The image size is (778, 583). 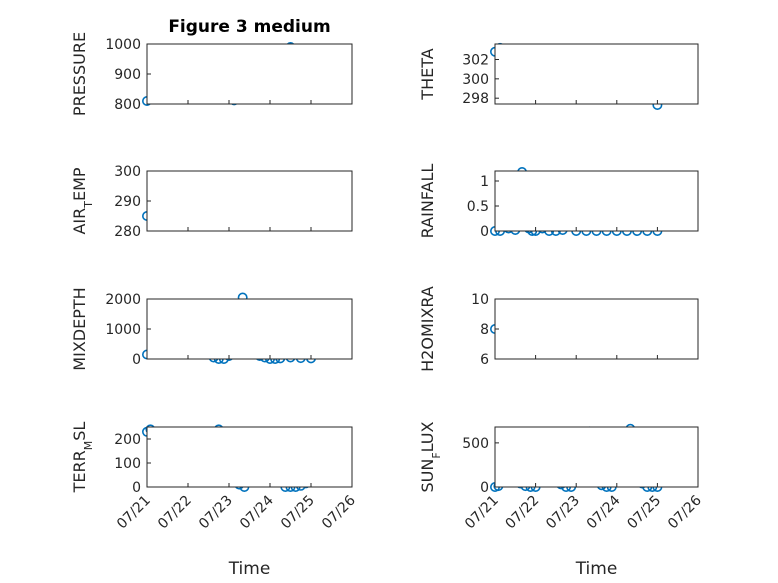 I want to click on y-tick-label: 298, so click(x=475, y=99).